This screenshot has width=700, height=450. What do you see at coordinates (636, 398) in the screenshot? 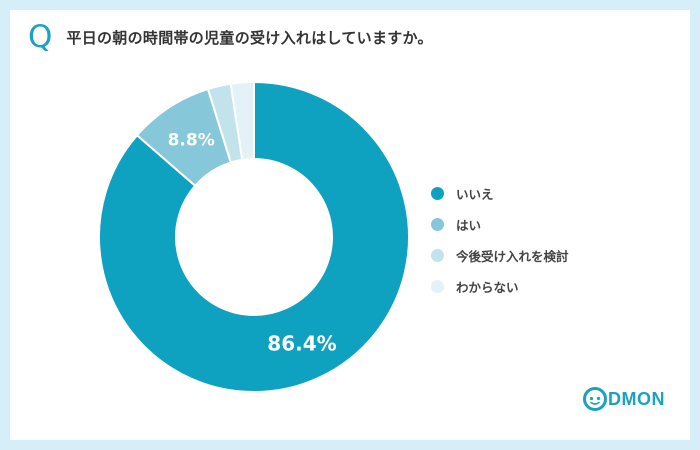
I see `brand-logo-text: DMON` at bounding box center [636, 398].